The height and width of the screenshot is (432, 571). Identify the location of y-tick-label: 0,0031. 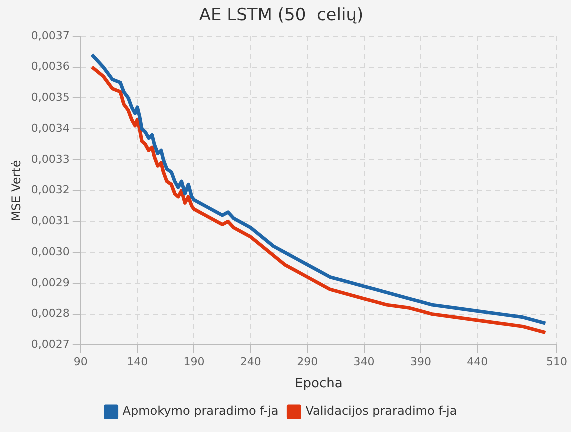
(50, 221).